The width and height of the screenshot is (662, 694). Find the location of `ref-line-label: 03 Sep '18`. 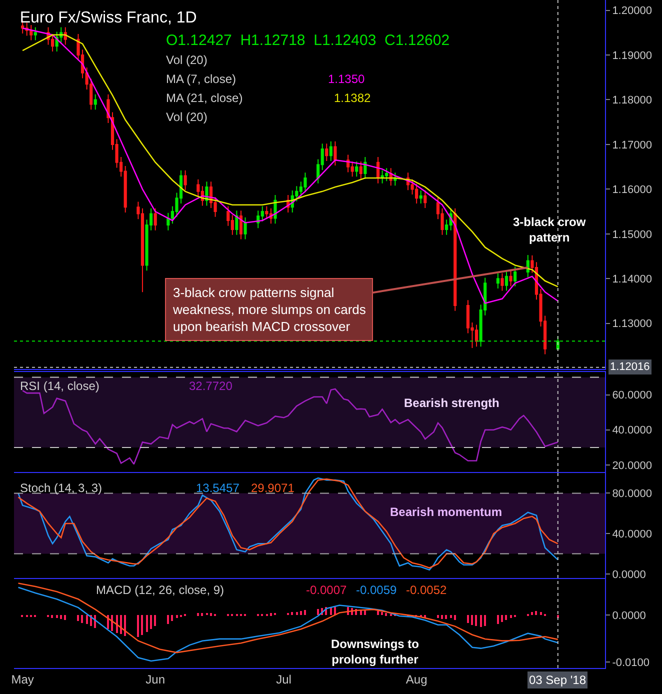

ref-line-label: 03 Sep '18 is located at coordinates (557, 680).